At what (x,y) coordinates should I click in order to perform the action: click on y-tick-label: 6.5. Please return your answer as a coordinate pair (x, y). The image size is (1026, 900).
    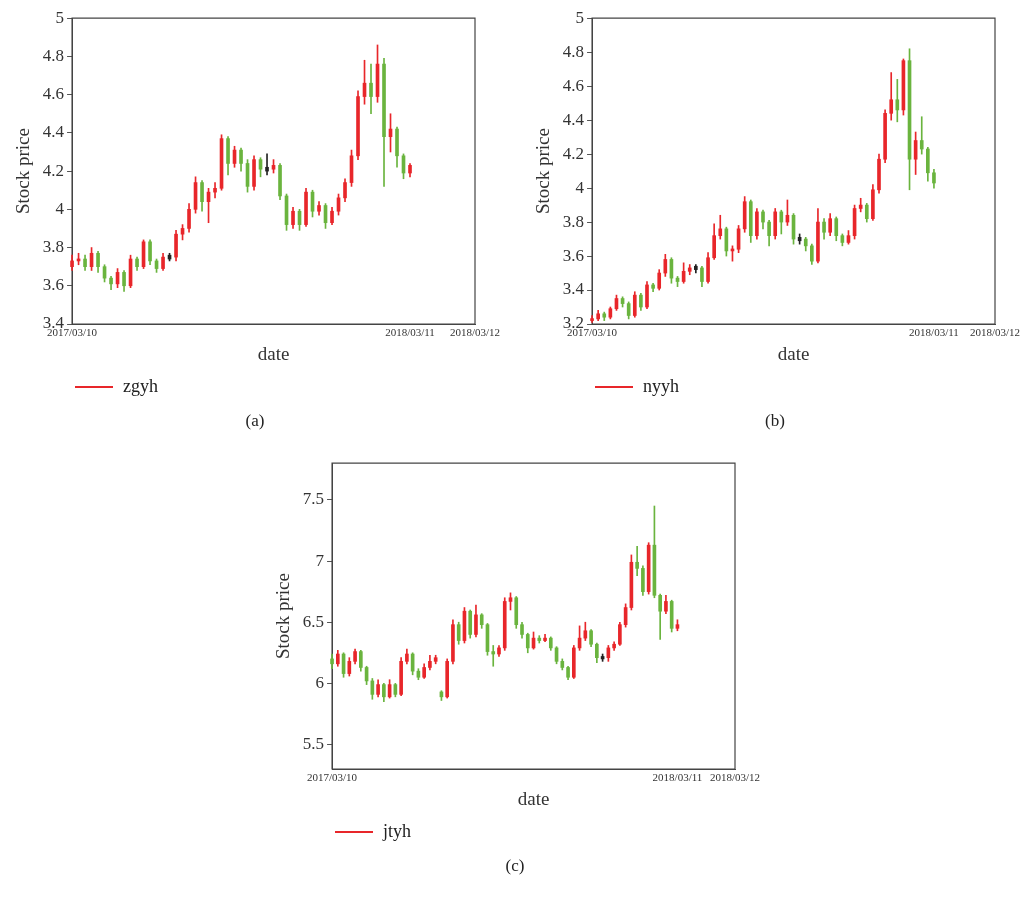
    Looking at the image, I should click on (313, 621).